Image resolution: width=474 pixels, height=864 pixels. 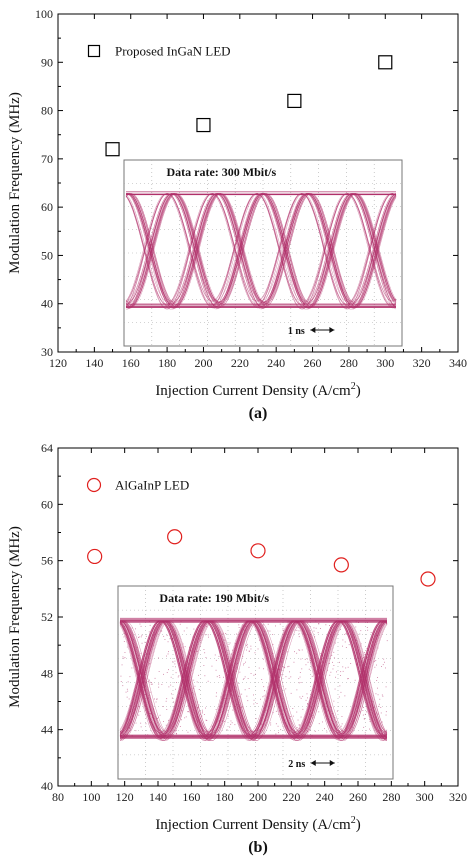 What do you see at coordinates (47, 673) in the screenshot?
I see `y-tick-label: 48` at bounding box center [47, 673].